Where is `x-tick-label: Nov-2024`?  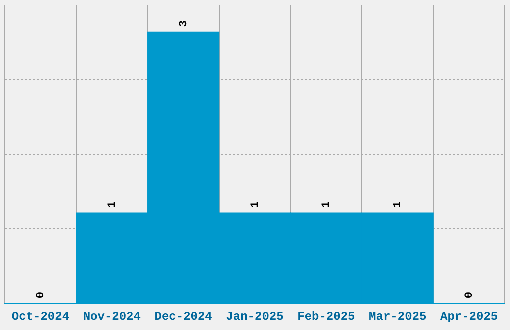 x-tick-label: Nov-2024 is located at coordinates (112, 317).